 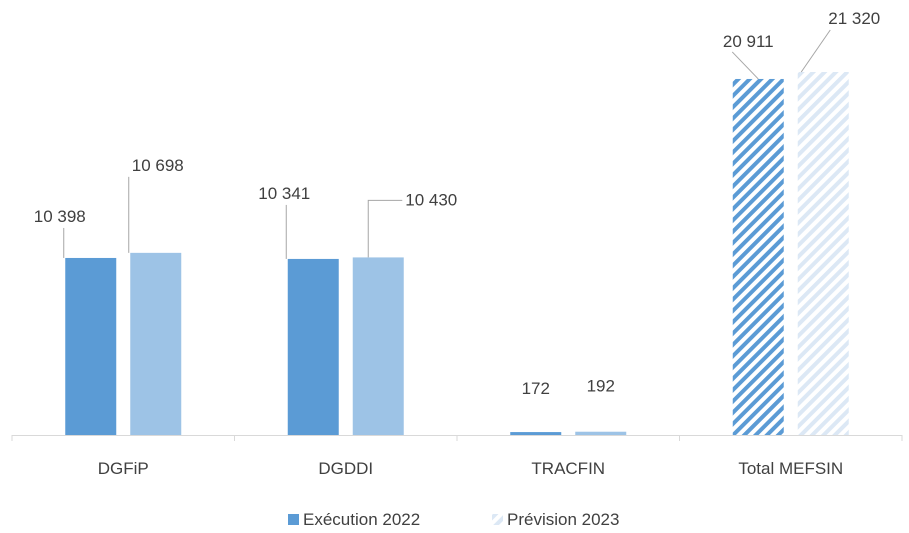 What do you see at coordinates (536, 388) in the screenshot?
I see `data-label: 172` at bounding box center [536, 388].